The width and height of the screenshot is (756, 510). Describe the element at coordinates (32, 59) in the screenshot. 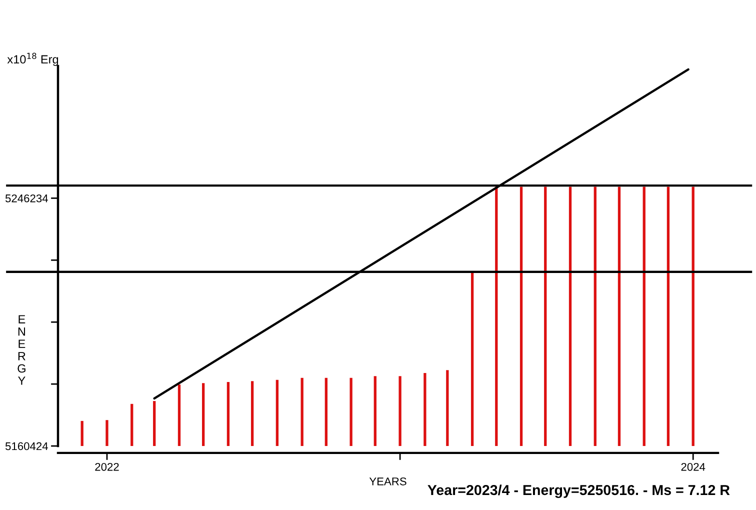

I see `text: x10$^{18}$ Erg` at that location.